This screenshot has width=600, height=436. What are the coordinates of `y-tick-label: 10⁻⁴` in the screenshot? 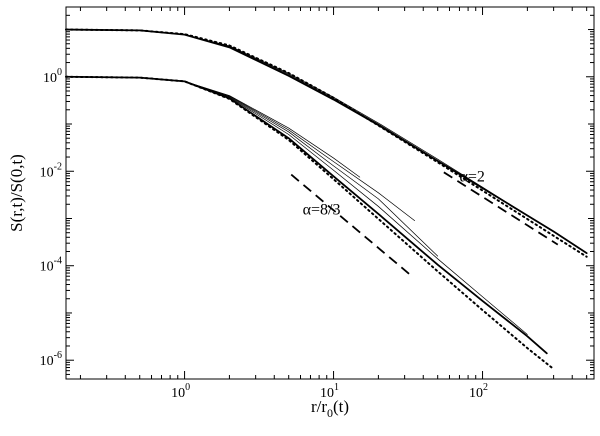 It's located at (51, 265).